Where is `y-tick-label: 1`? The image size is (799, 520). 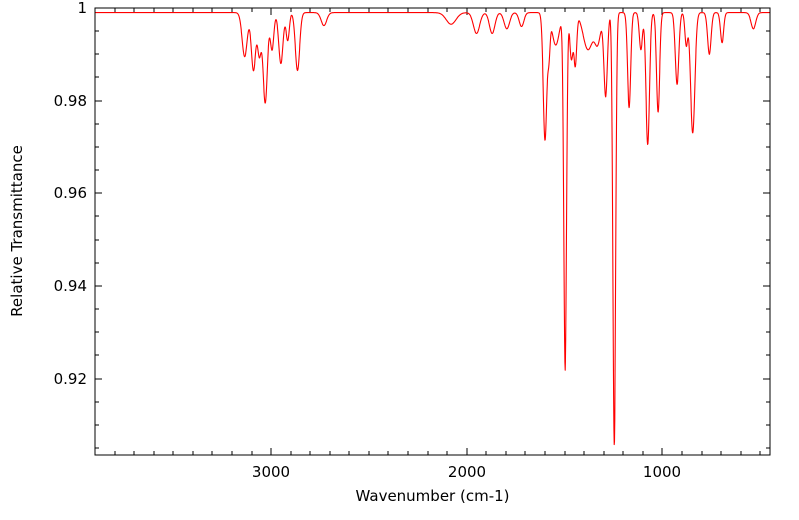
y-tick-label: 1 is located at coordinates (82, 8).